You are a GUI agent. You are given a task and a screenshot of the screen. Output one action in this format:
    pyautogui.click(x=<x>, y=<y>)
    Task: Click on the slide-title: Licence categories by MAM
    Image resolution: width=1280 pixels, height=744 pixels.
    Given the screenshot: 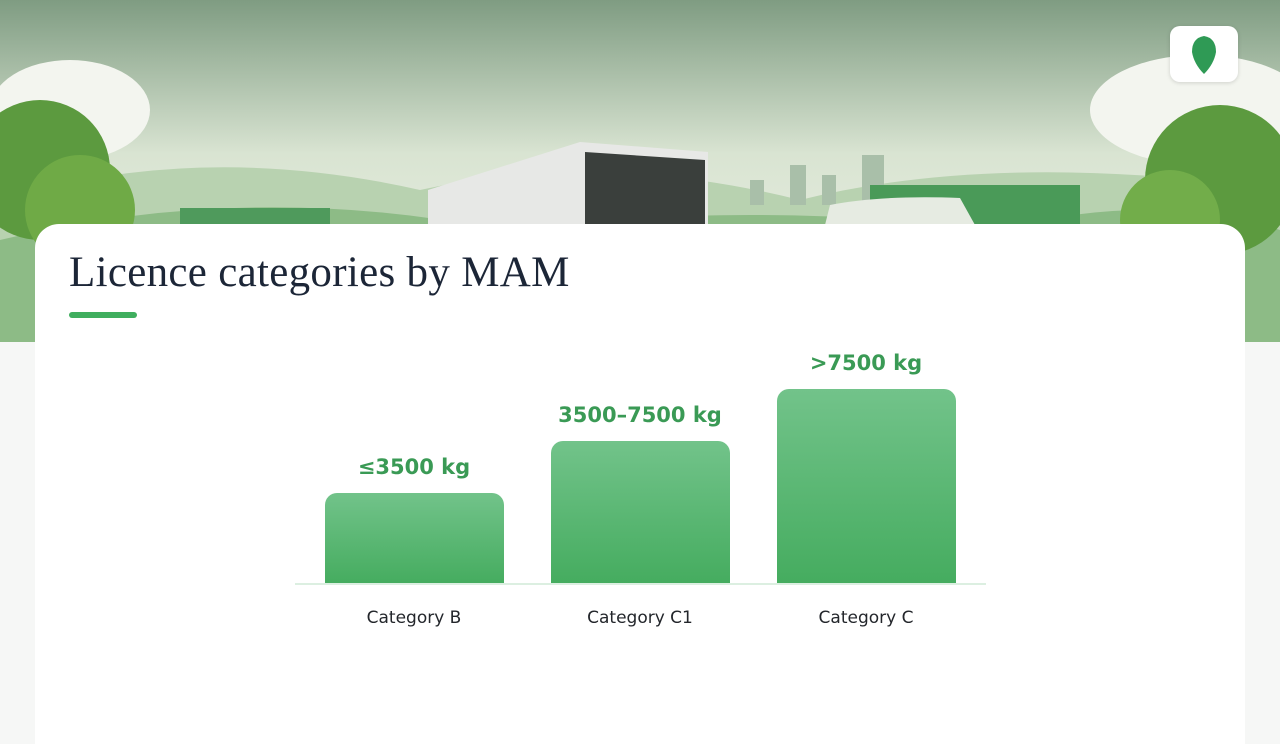 What is the action you would take?
    pyautogui.click(x=319, y=272)
    